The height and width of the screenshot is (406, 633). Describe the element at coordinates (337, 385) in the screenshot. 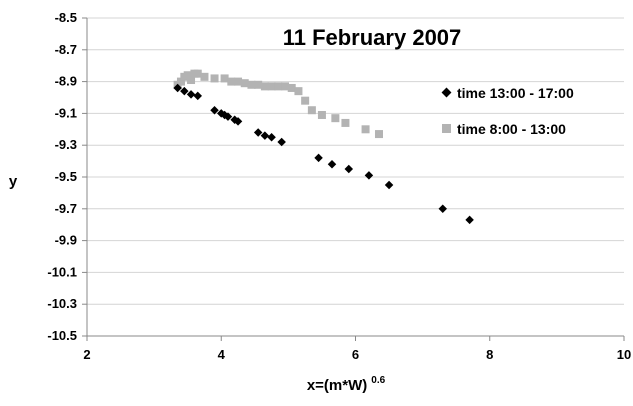

I see `x-axis-title-main: x=(m*W)` at that location.